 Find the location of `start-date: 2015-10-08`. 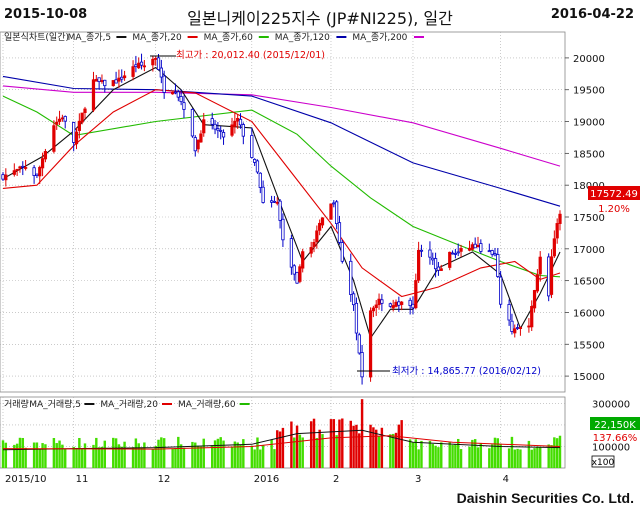

start-date: 2015-10-08 is located at coordinates (46, 14).